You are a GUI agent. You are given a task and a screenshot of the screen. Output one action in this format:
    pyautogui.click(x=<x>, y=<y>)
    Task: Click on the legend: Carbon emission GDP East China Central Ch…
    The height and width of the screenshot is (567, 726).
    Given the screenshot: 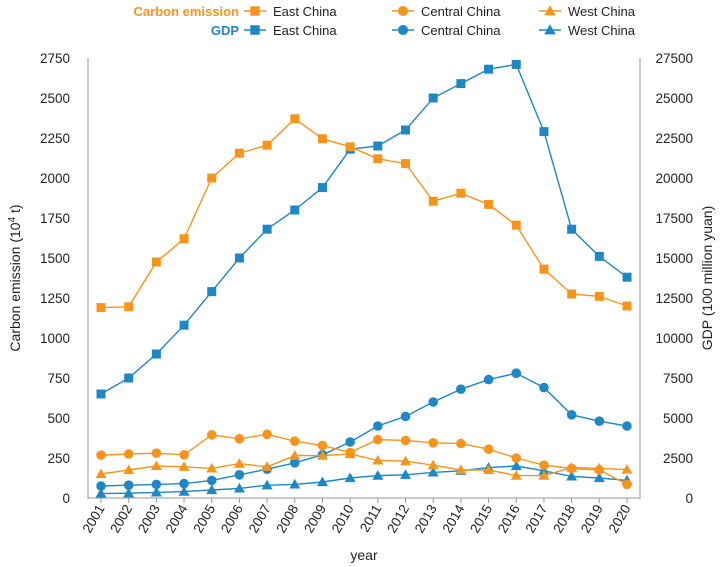 What is the action you would take?
    pyautogui.click(x=385, y=21)
    